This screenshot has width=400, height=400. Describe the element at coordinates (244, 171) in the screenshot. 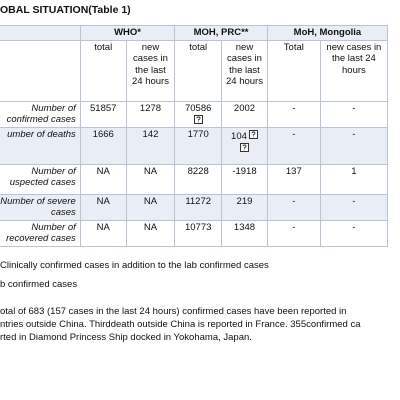

I see `cell-value: -1918` at that location.